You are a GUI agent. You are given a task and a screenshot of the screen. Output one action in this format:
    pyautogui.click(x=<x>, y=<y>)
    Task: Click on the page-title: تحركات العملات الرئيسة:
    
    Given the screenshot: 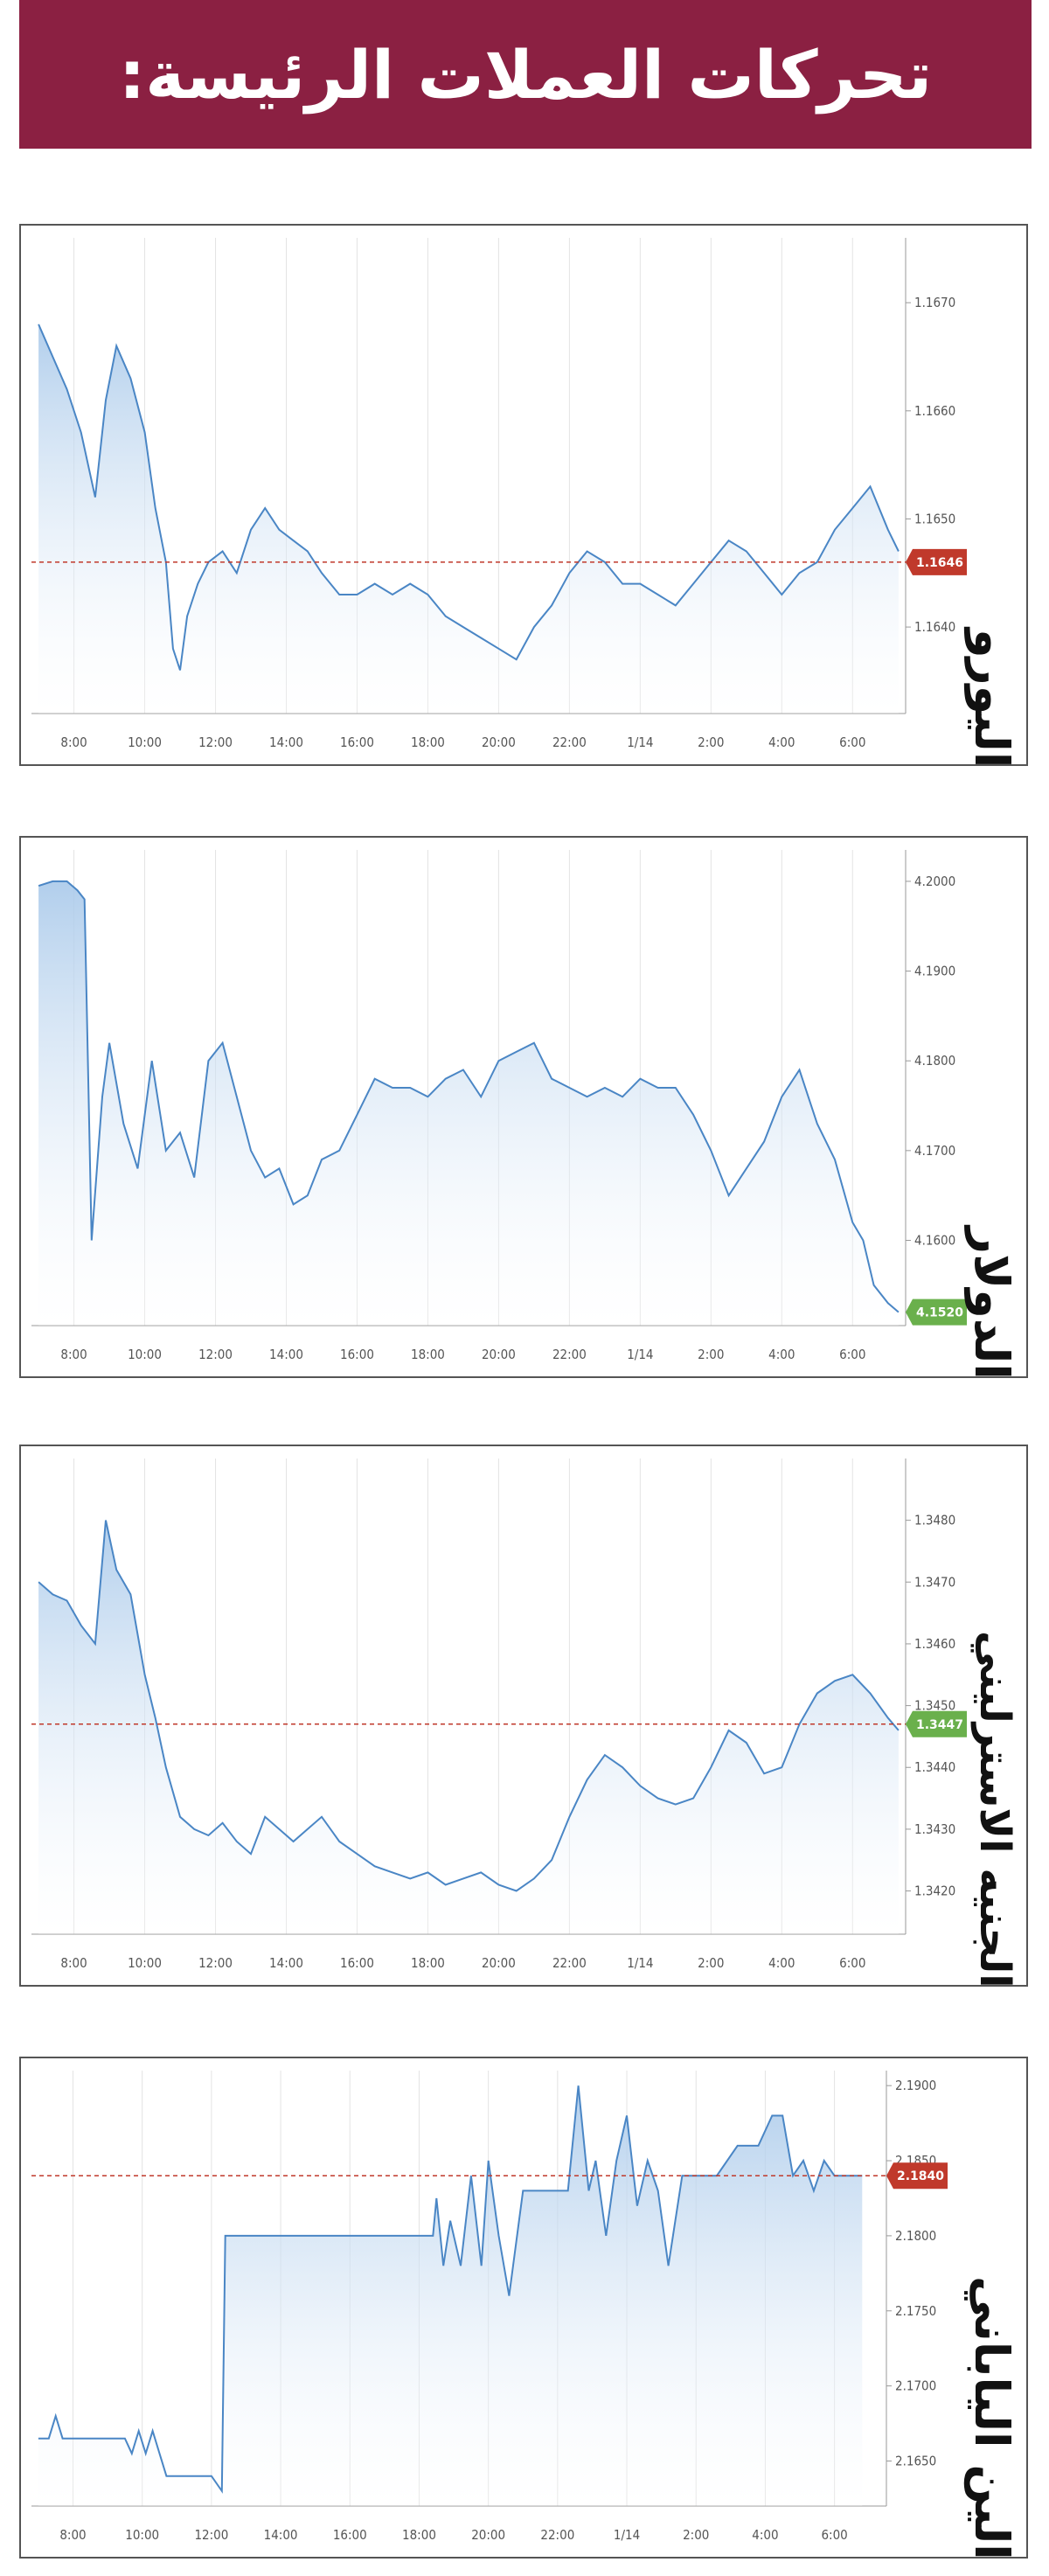 What is the action you would take?
    pyautogui.click(x=525, y=74)
    